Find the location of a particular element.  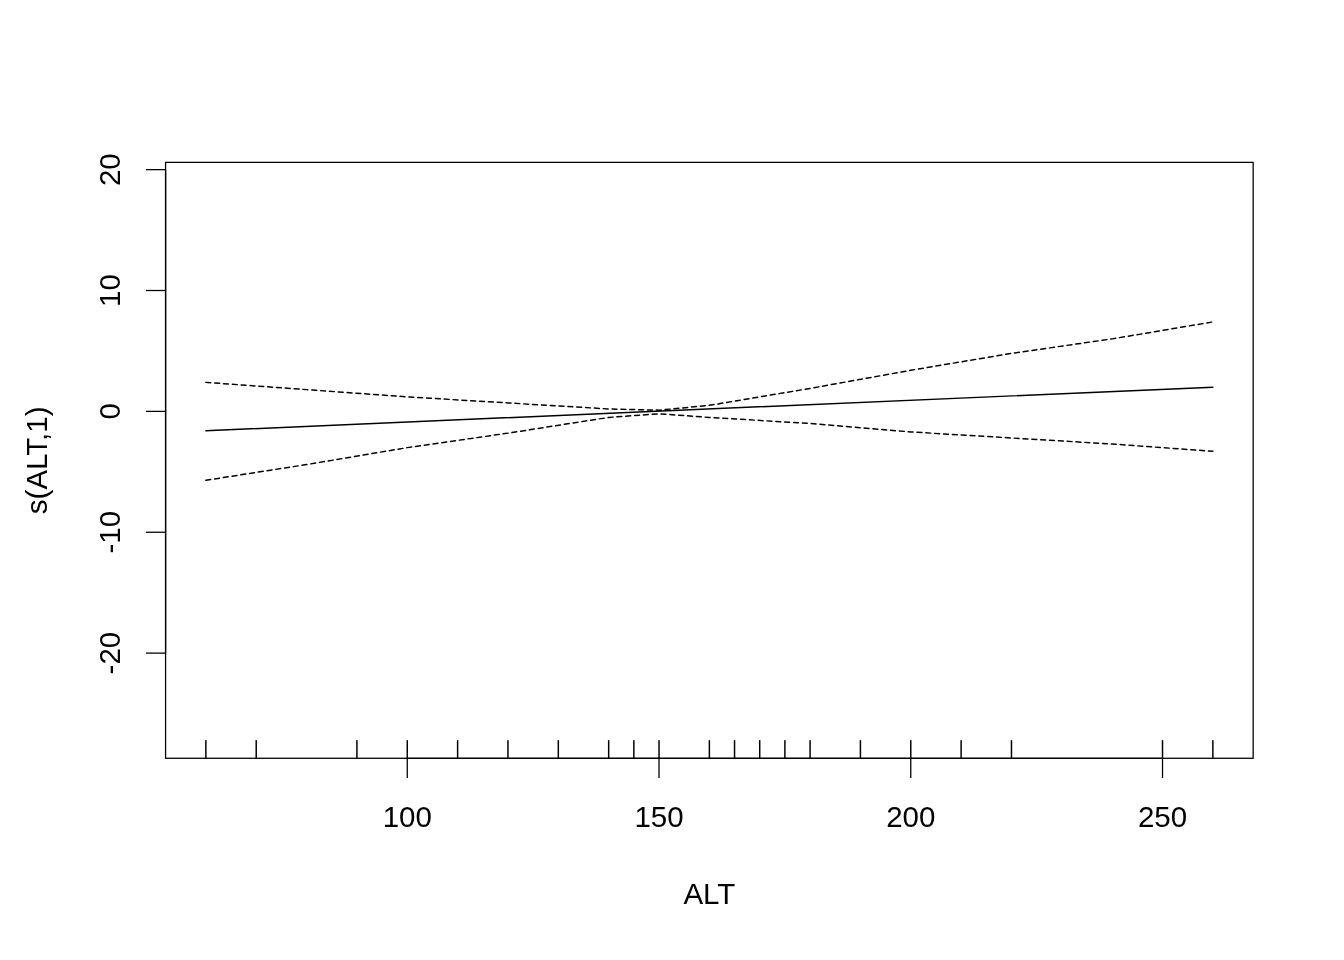

x-tick-label: 250 is located at coordinates (1162, 817).